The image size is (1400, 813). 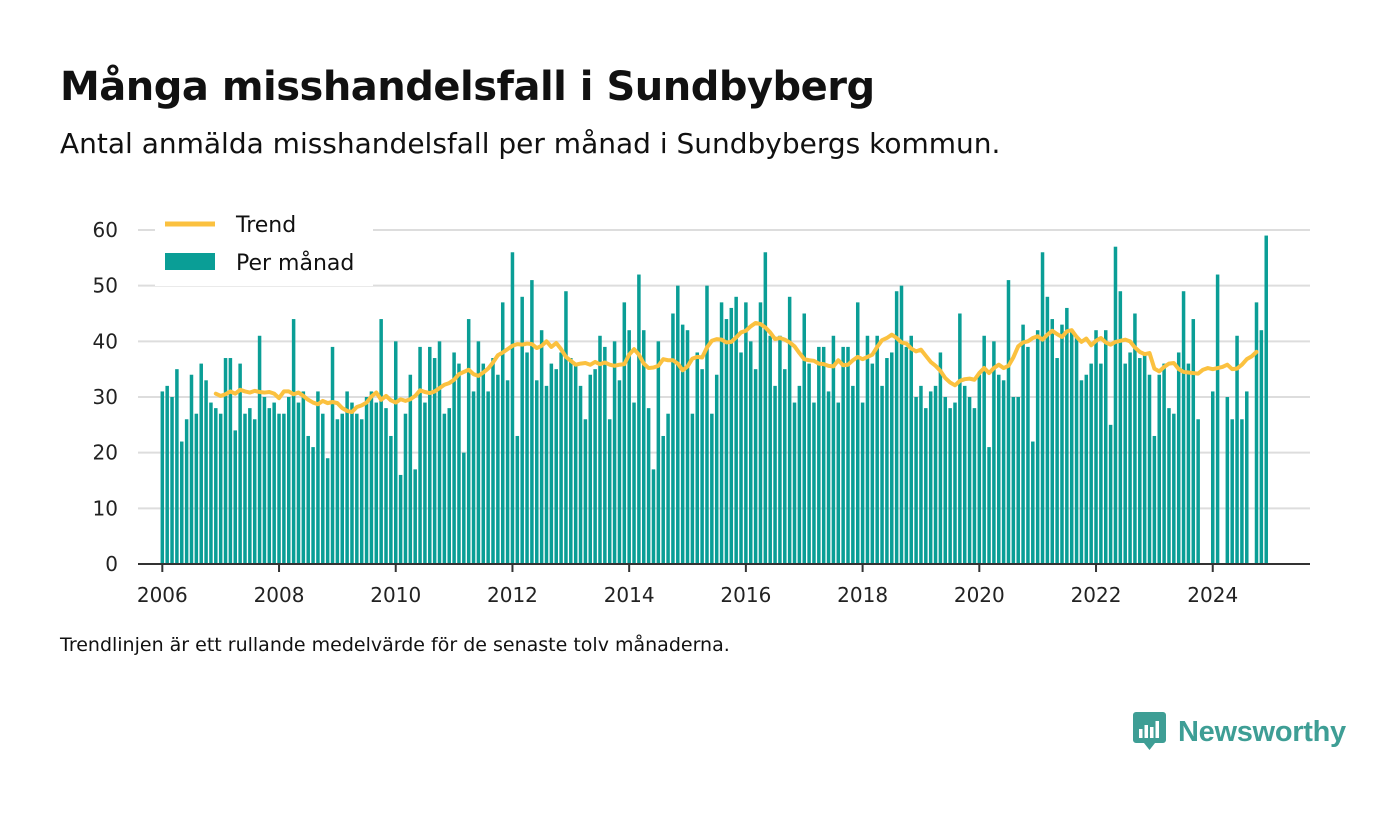 What do you see at coordinates (1262, 731) in the screenshot?
I see `brand-name: Newsworthy` at bounding box center [1262, 731].